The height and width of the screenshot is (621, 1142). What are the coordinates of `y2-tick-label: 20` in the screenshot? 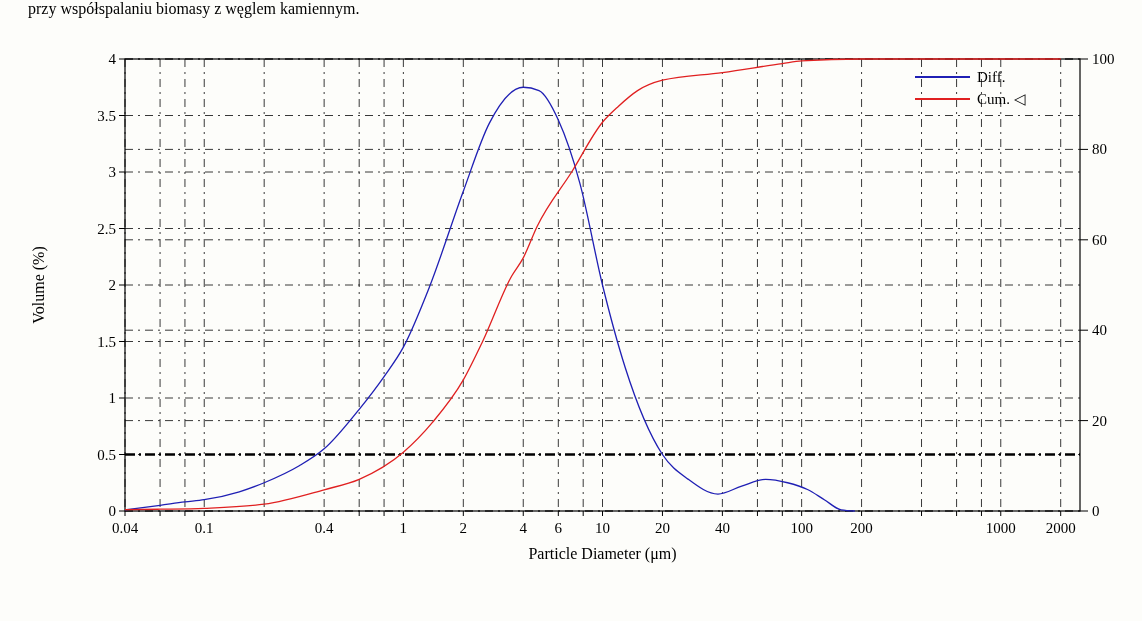 It's located at (1099, 420).